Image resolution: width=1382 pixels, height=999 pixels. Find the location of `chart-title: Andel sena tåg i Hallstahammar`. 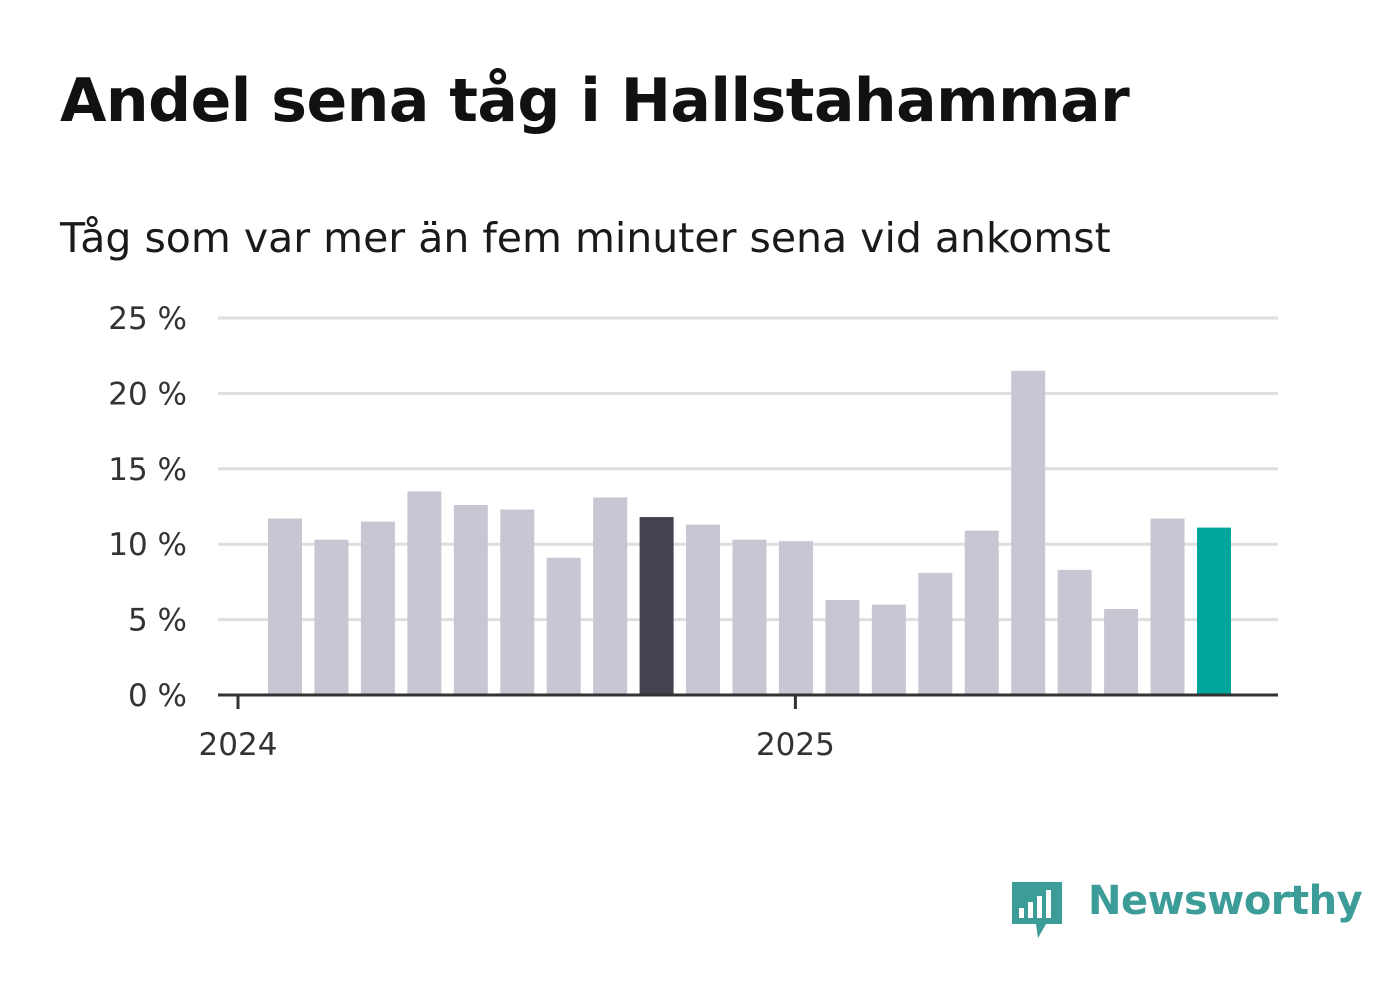

chart-title: Andel sena tåg i Hallstahammar is located at coordinates (595, 101).